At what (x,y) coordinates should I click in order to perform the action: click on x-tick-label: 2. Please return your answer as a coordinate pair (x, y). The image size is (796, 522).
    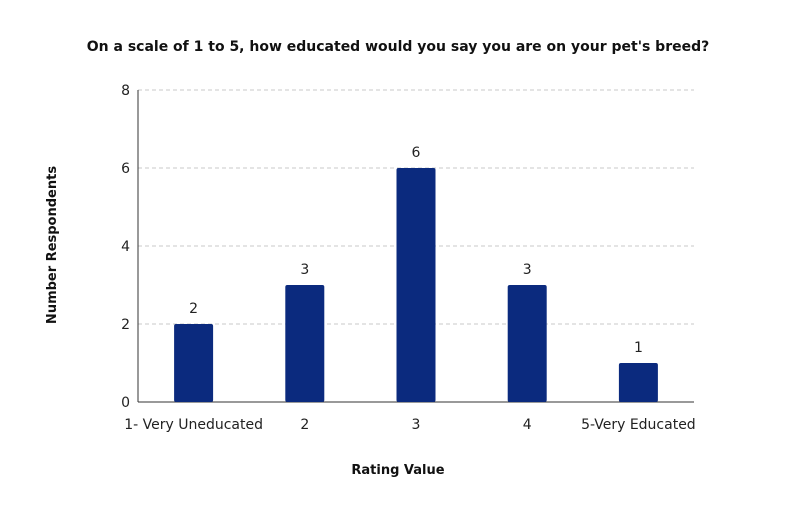
    Looking at the image, I should click on (304, 425).